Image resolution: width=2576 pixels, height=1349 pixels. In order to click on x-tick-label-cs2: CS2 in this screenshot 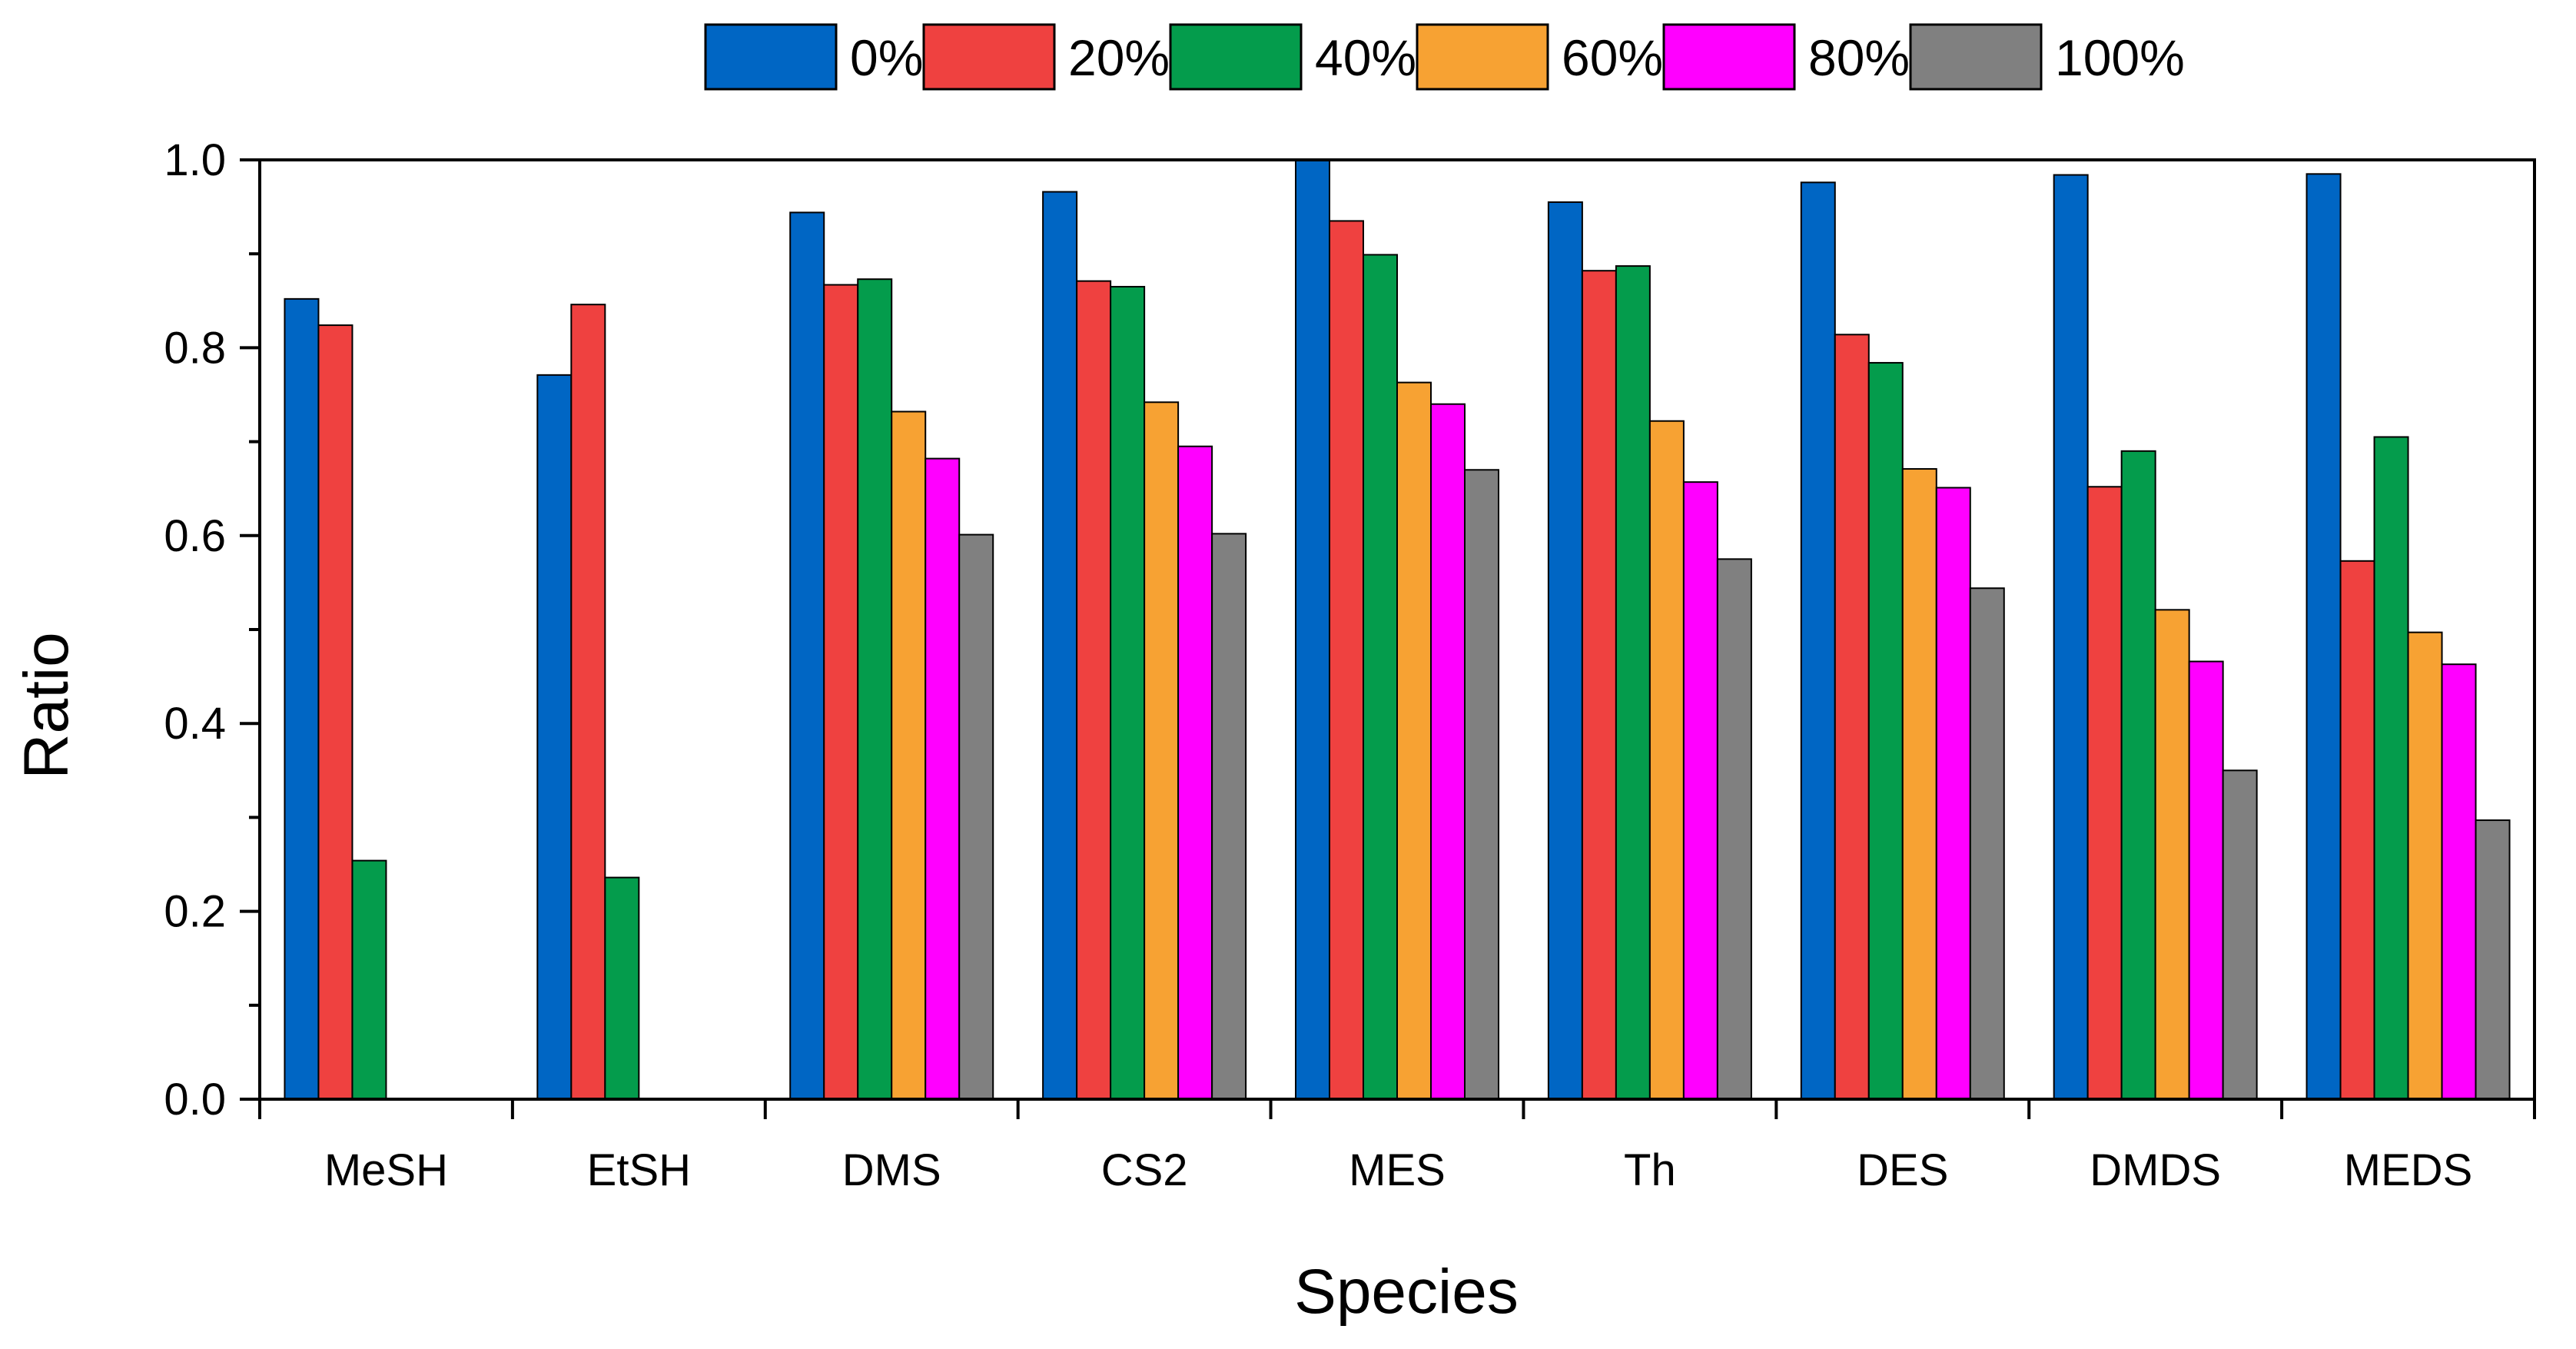, I will do `click(1144, 1170)`.